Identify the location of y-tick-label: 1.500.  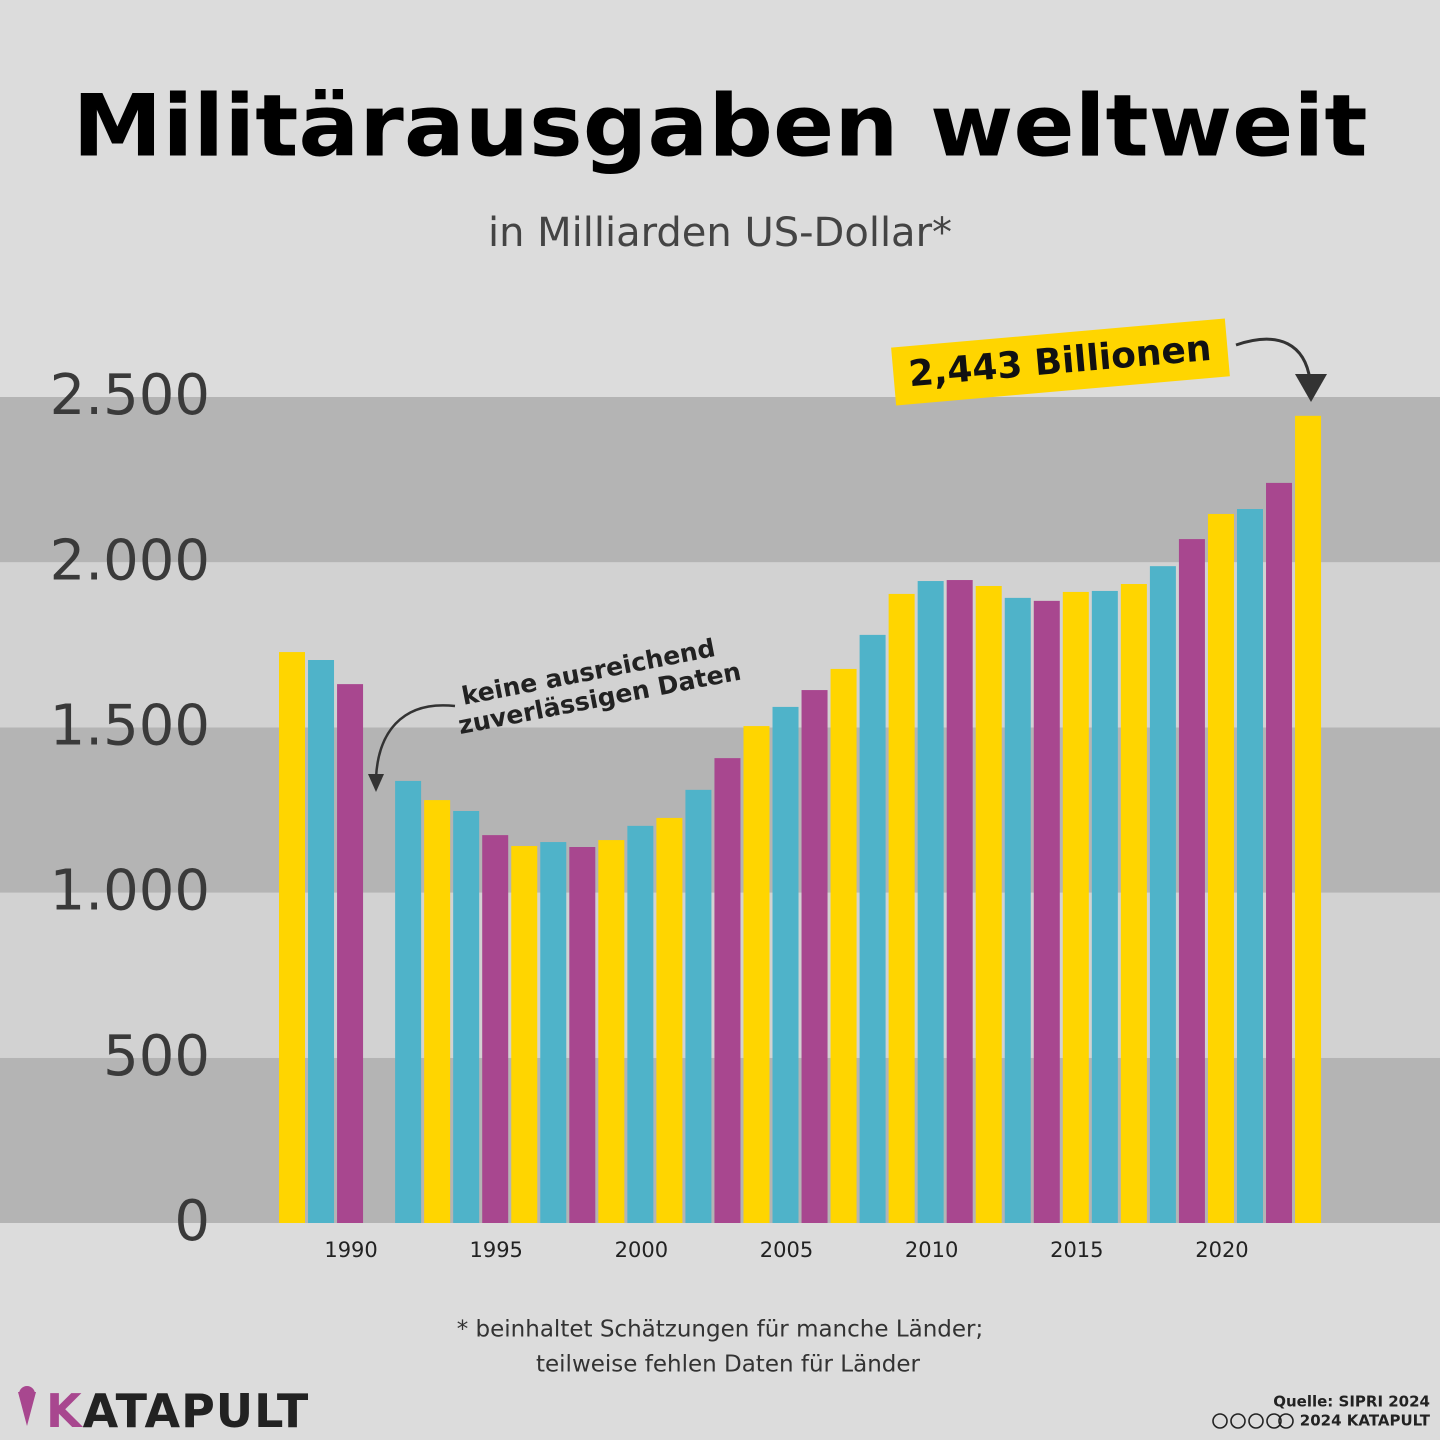
(130, 726).